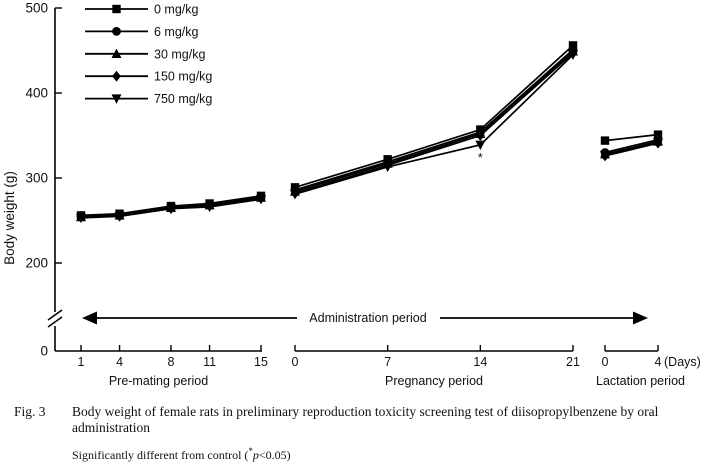 The image size is (709, 465). Describe the element at coordinates (573, 362) in the screenshot. I see `x-tick-label: 21` at that location.